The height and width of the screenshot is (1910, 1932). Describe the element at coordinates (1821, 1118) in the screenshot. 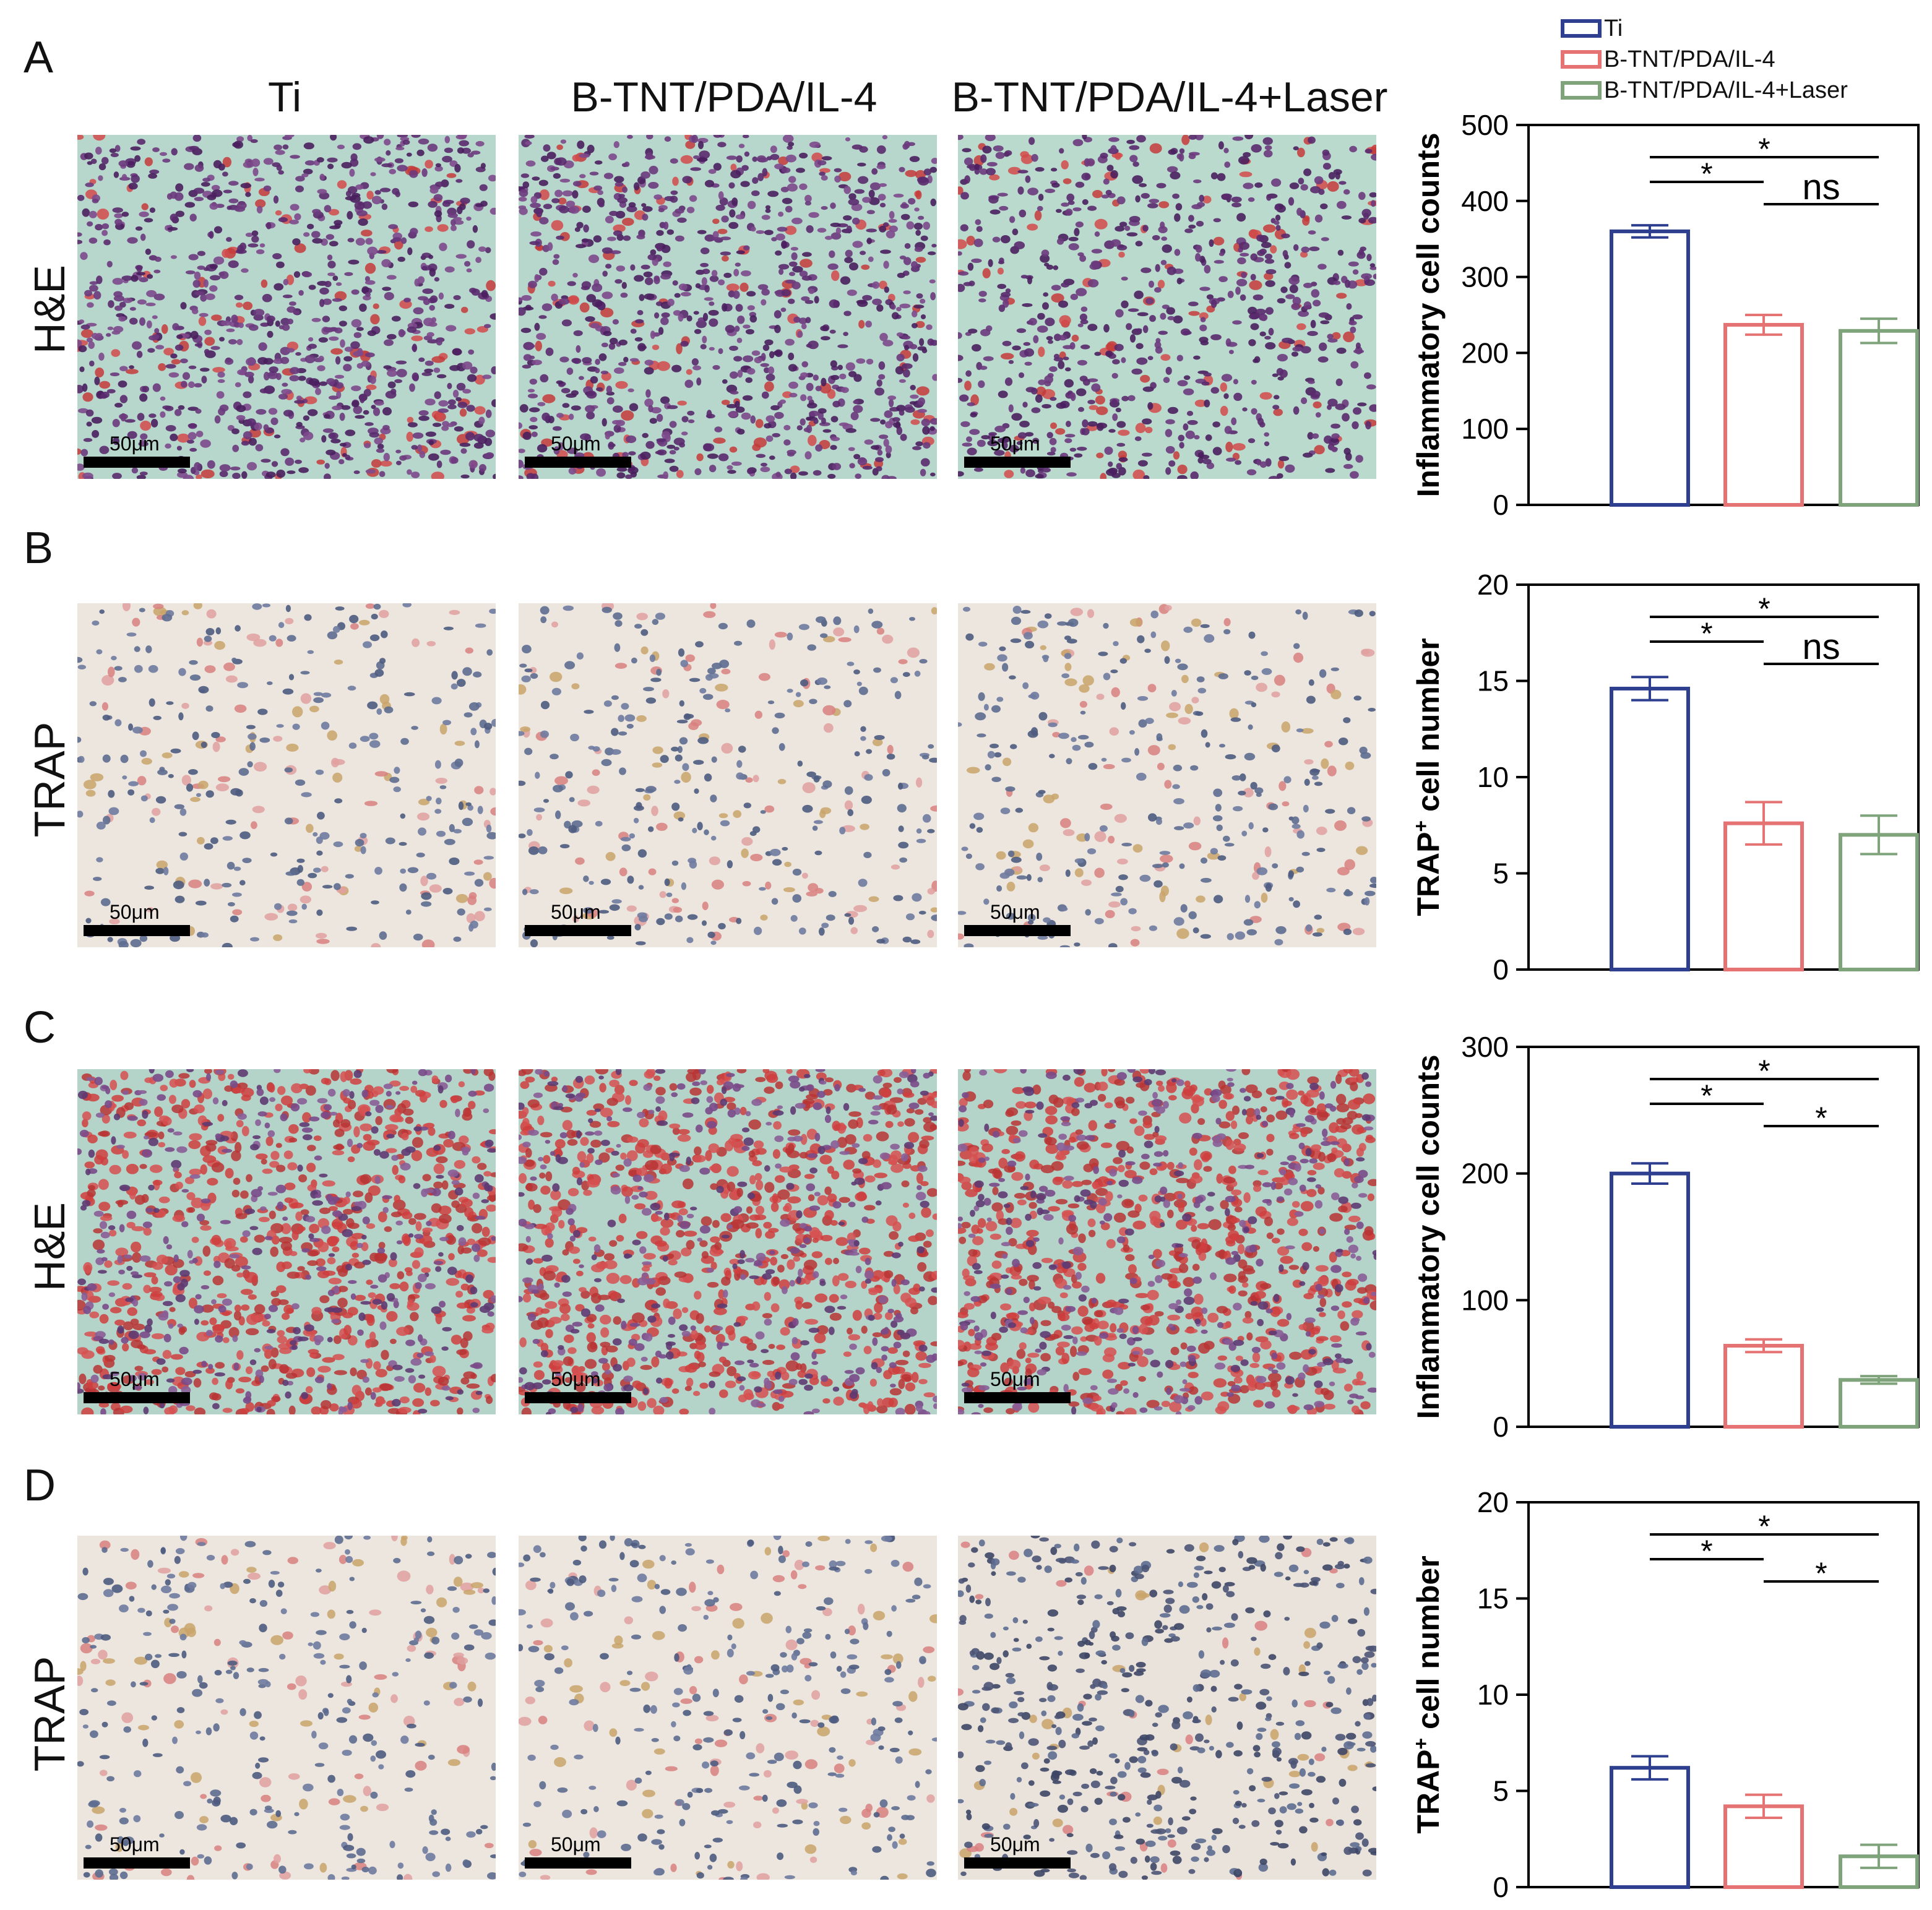

I see `chart-c-sig-label-3: *` at that location.